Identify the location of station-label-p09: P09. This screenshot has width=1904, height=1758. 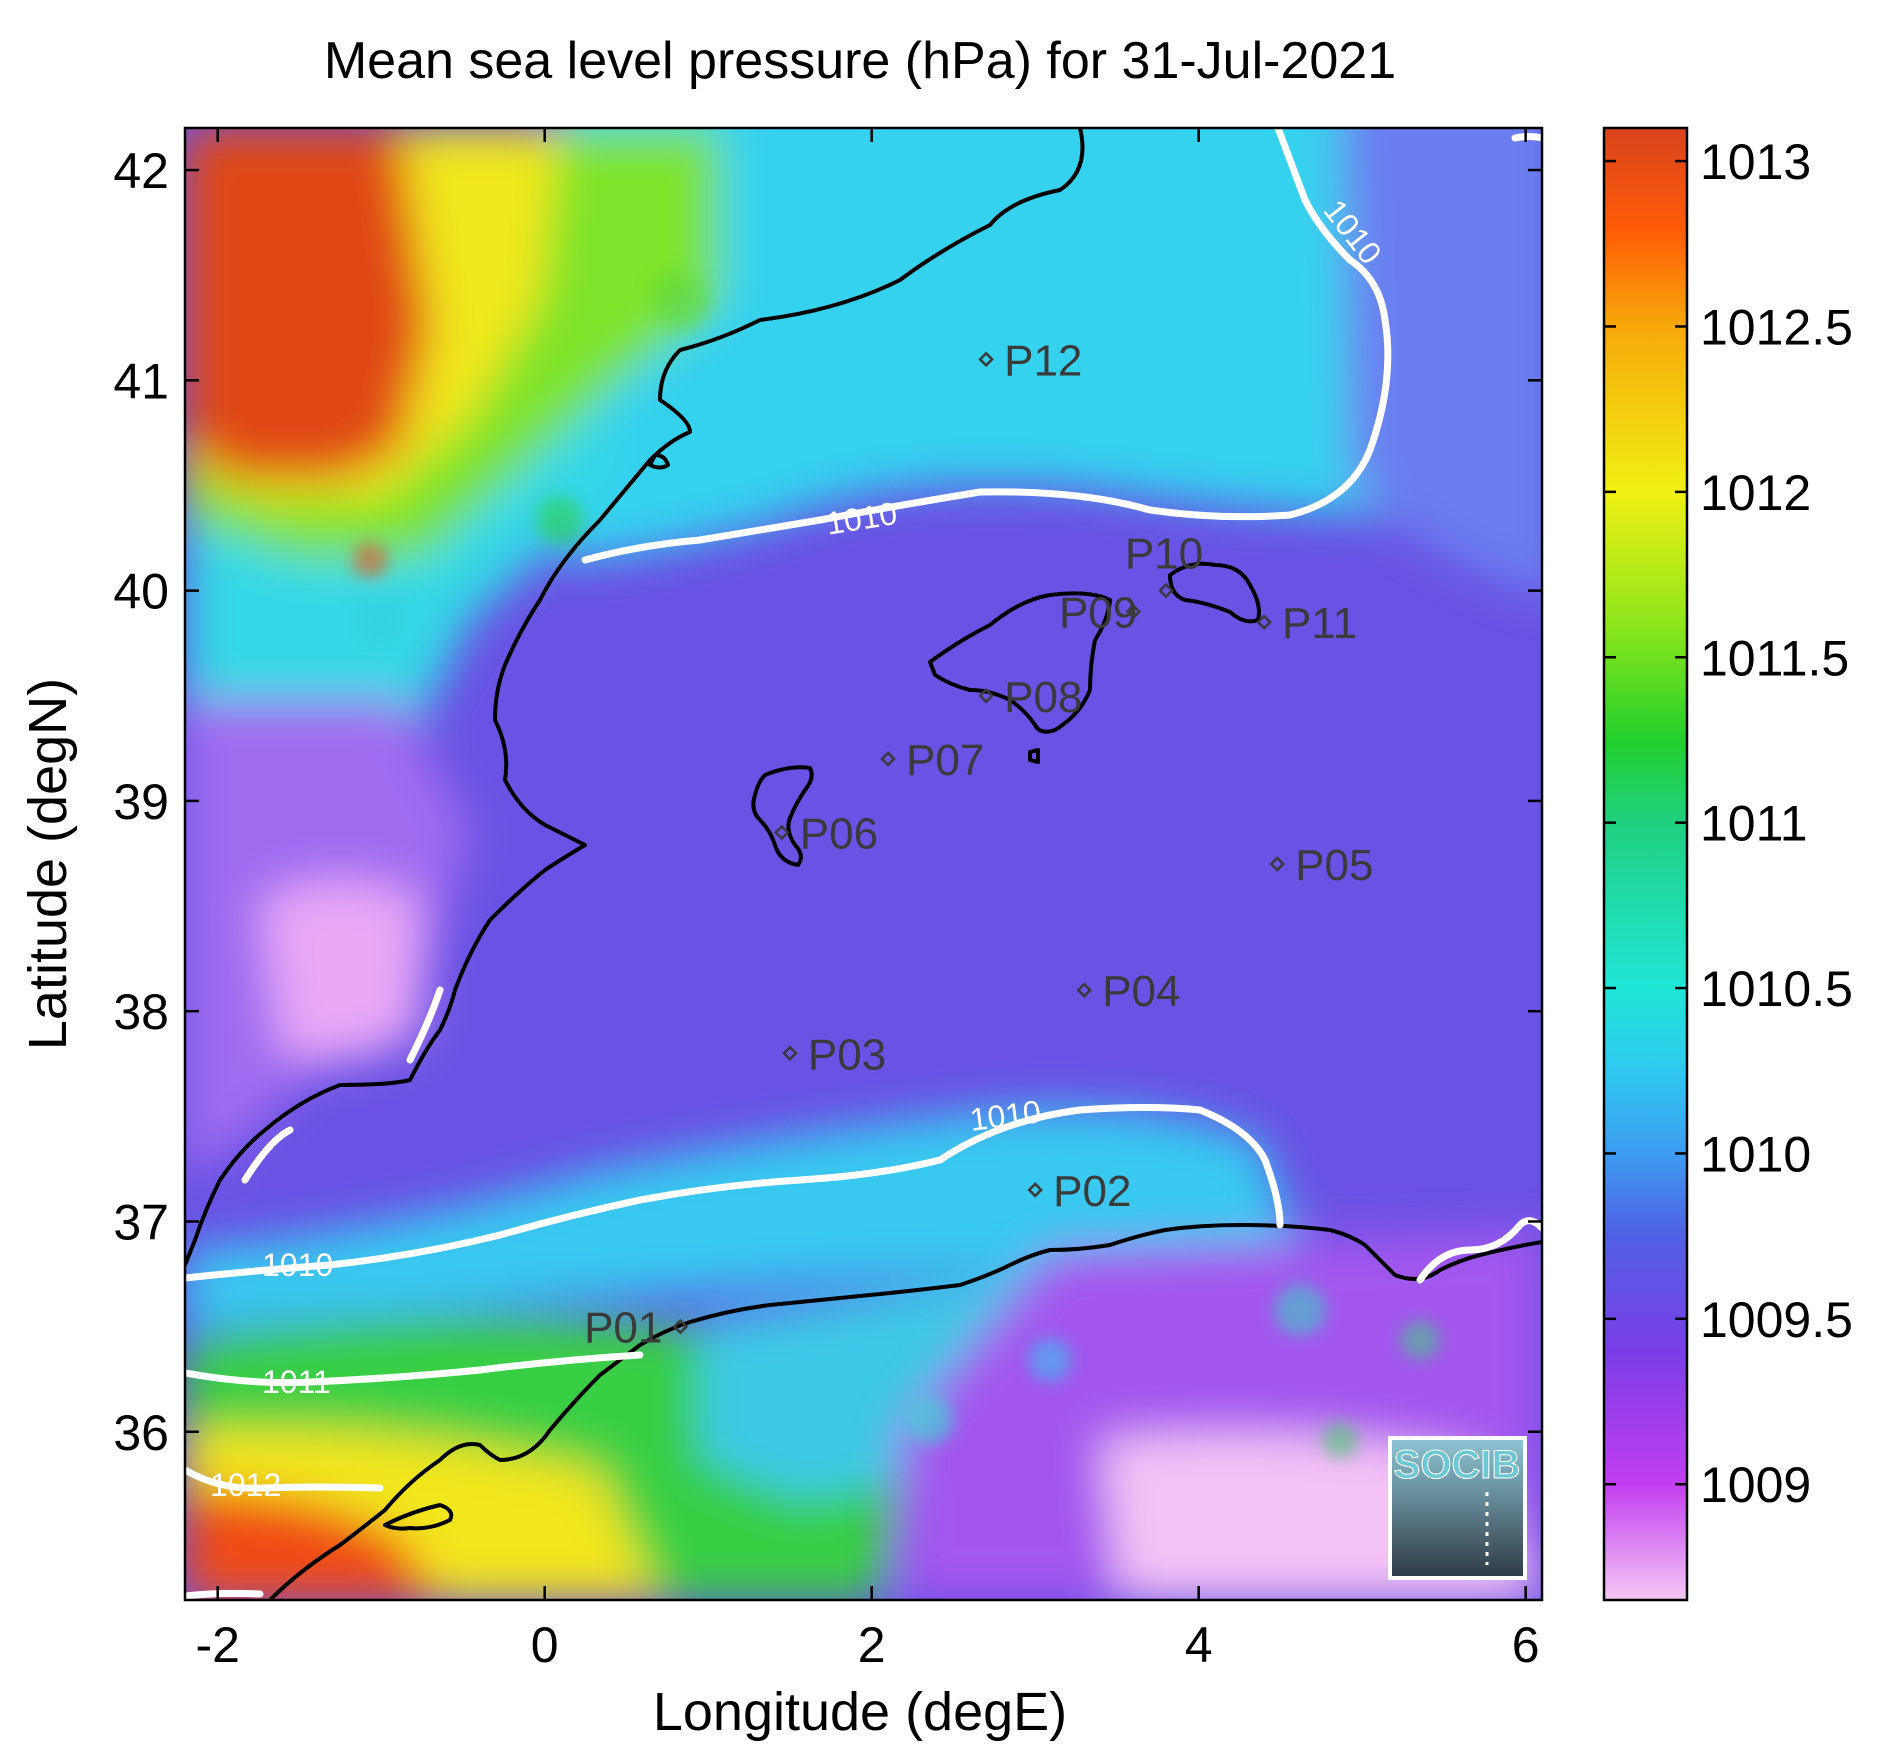
(1098, 613).